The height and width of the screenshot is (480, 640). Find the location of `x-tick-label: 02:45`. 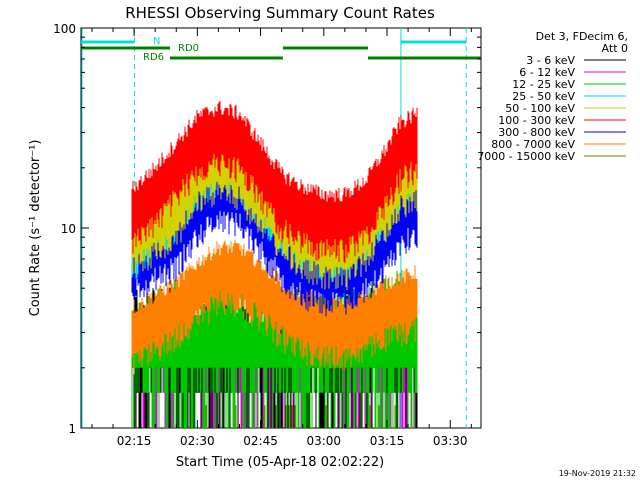

x-tick-label: 02:45 is located at coordinates (260, 441).